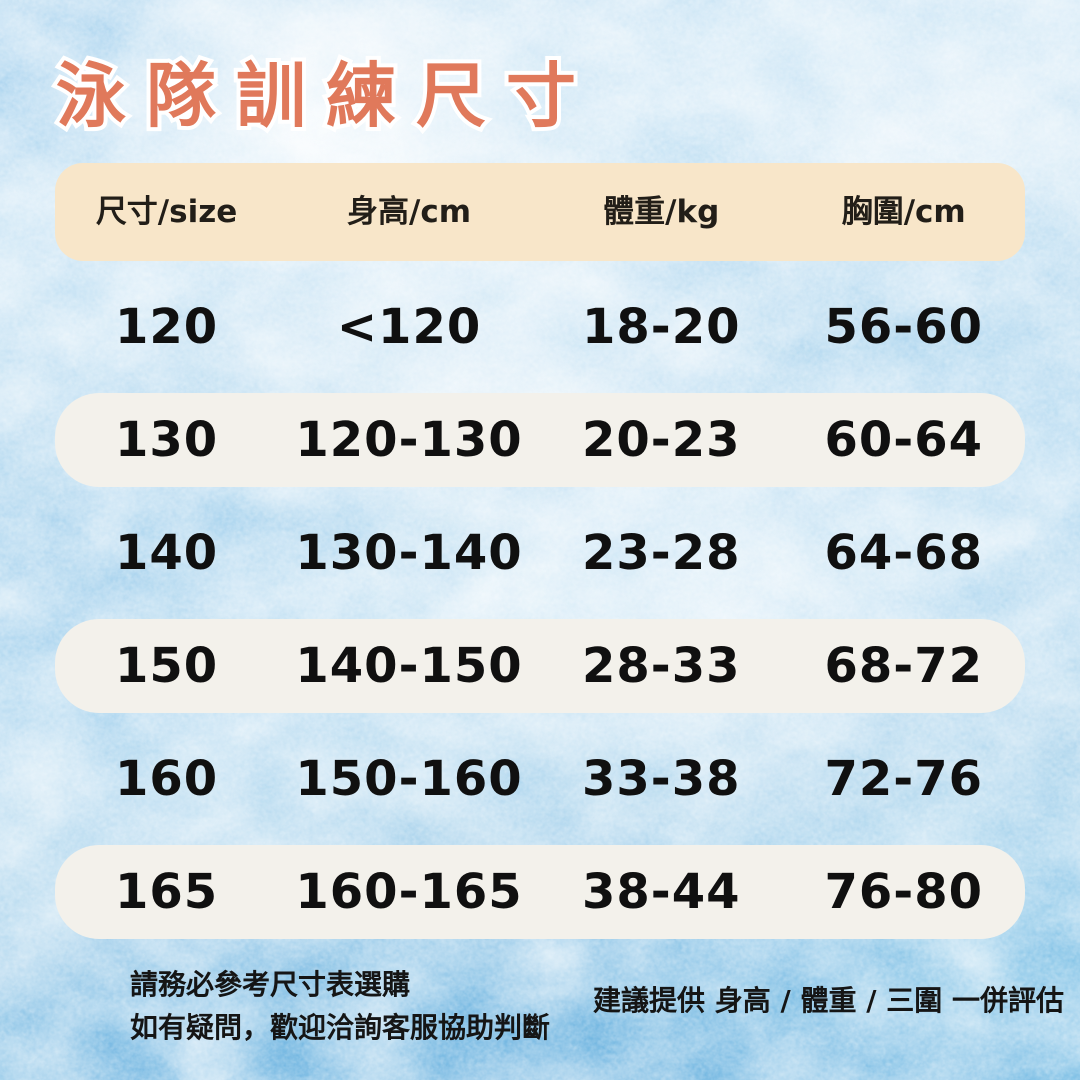 The image size is (1080, 1080). What do you see at coordinates (661, 779) in the screenshot?
I see `weight-cell: 33-38` at bounding box center [661, 779].